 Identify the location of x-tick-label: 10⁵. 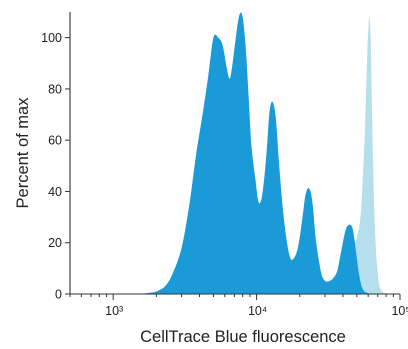
(399, 311).